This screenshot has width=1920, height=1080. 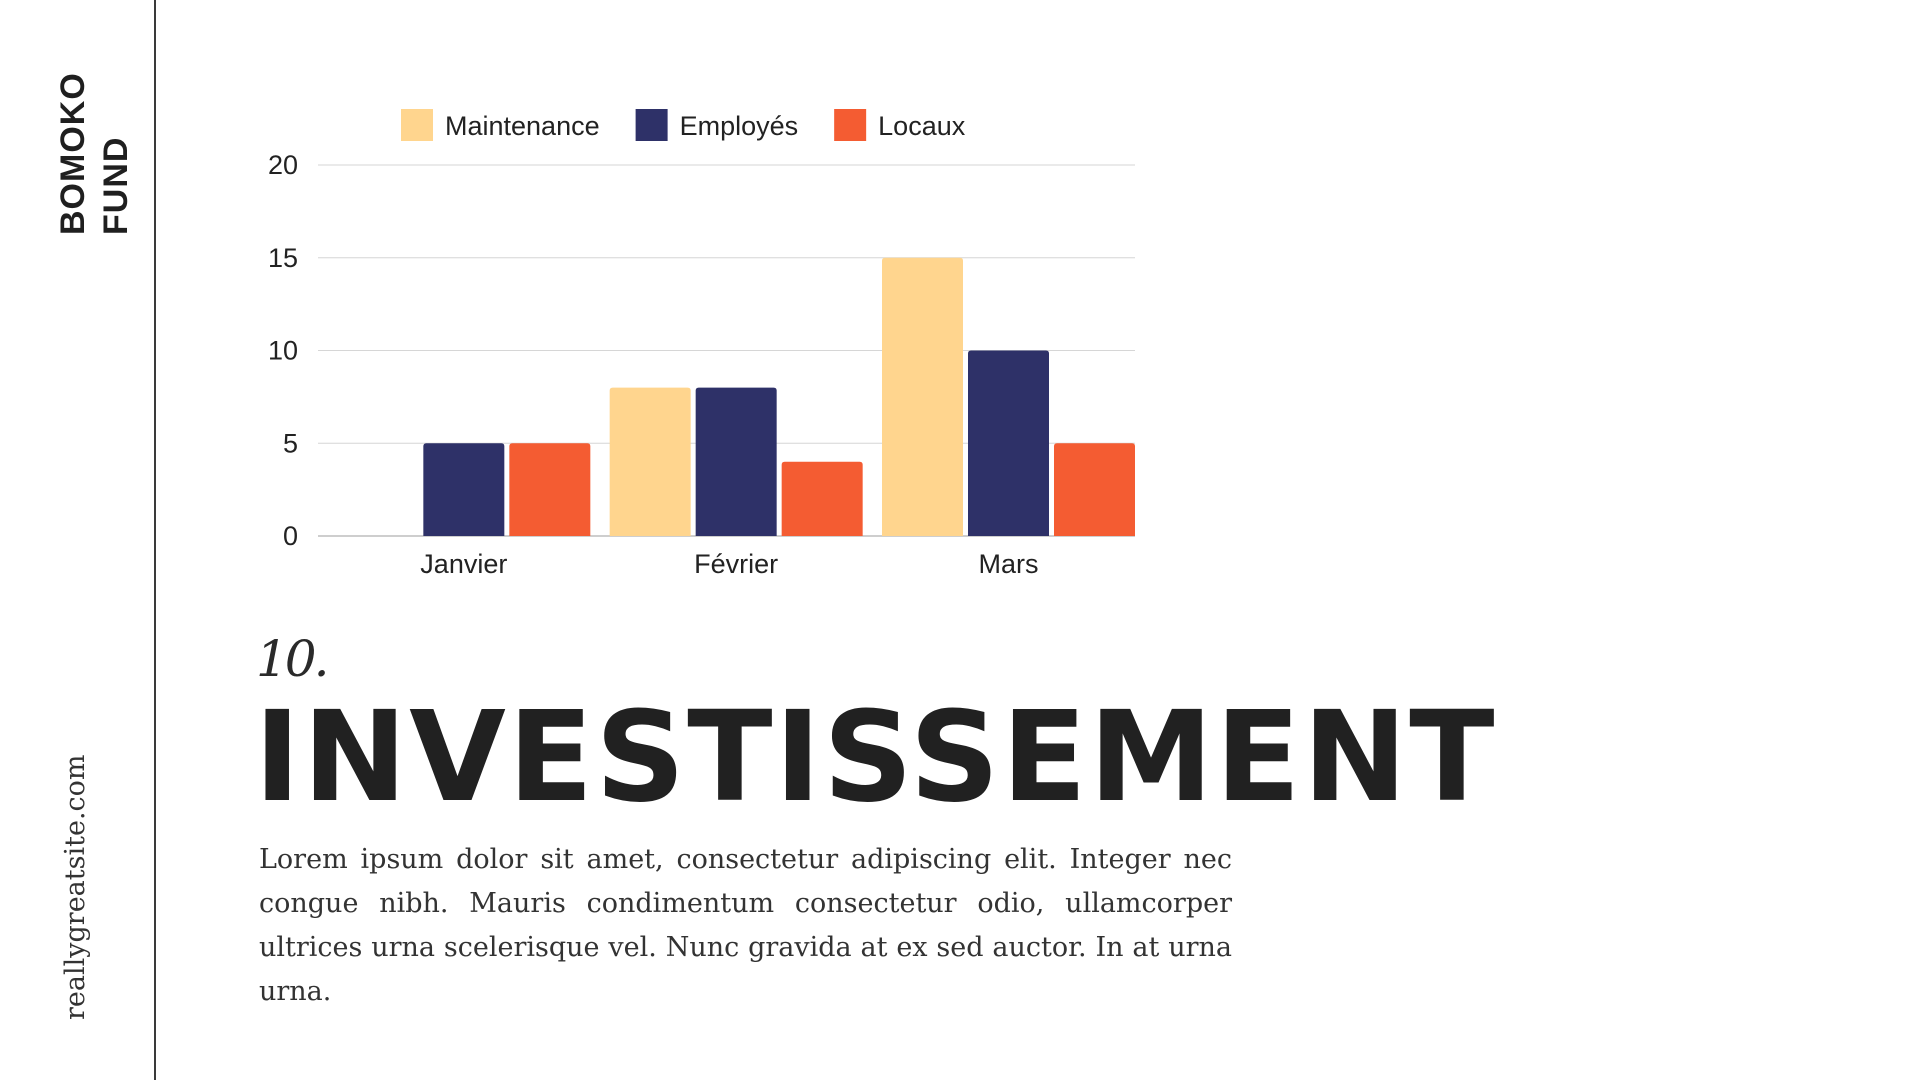 I want to click on bar-employés-février, so click(x=736, y=461).